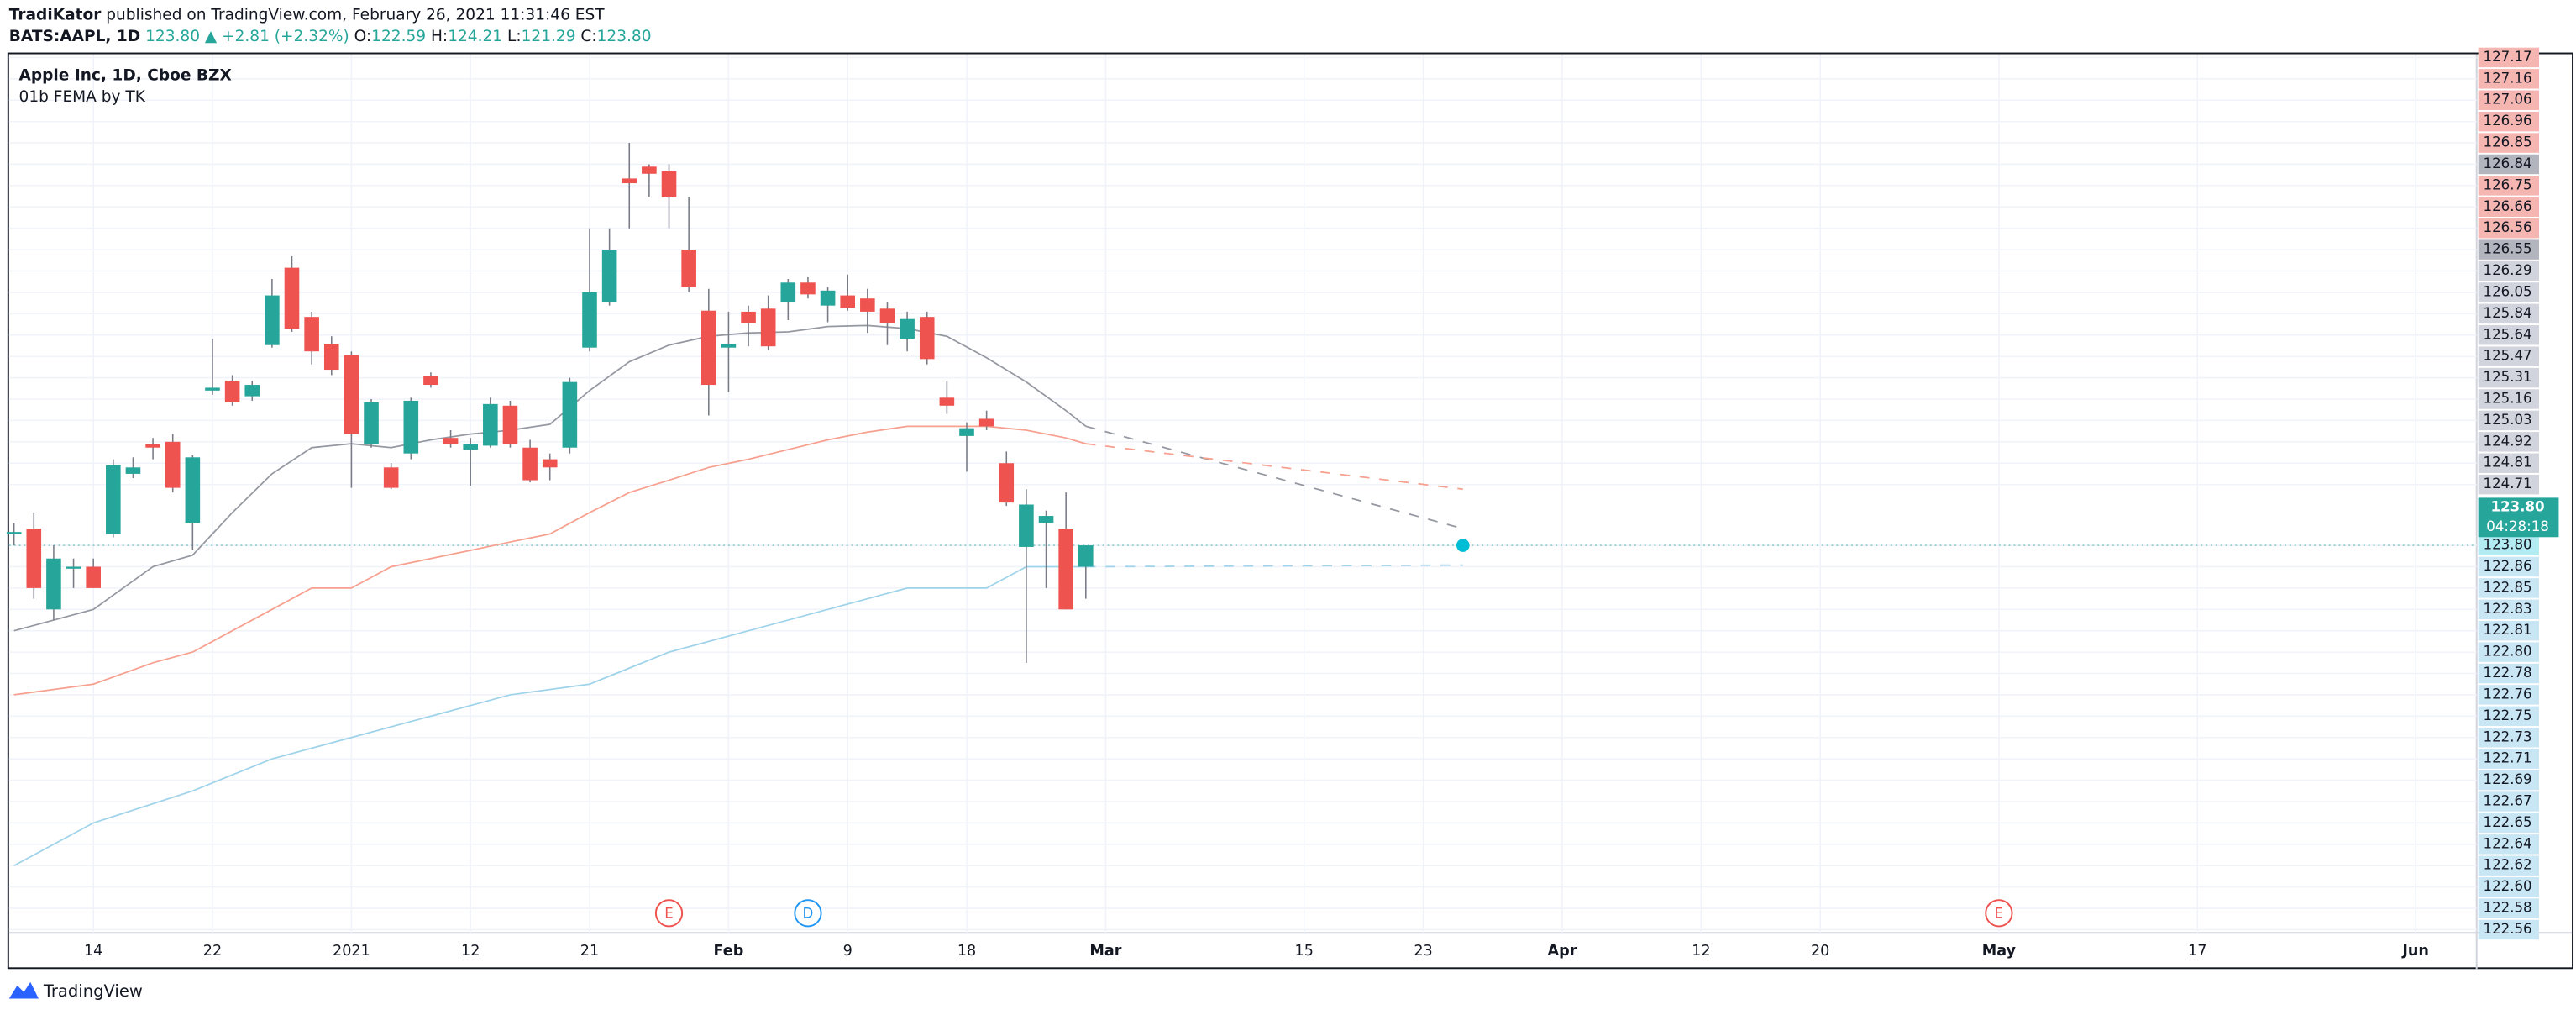  Describe the element at coordinates (55, 15) in the screenshot. I see `author: TradiKator` at that location.